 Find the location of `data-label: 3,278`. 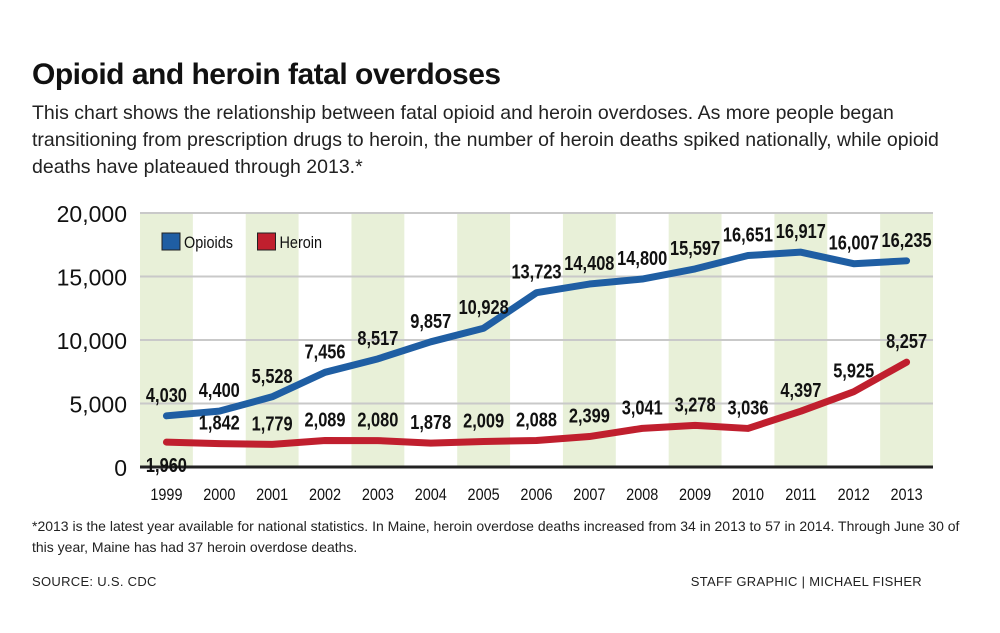

data-label: 3,278 is located at coordinates (695, 404).